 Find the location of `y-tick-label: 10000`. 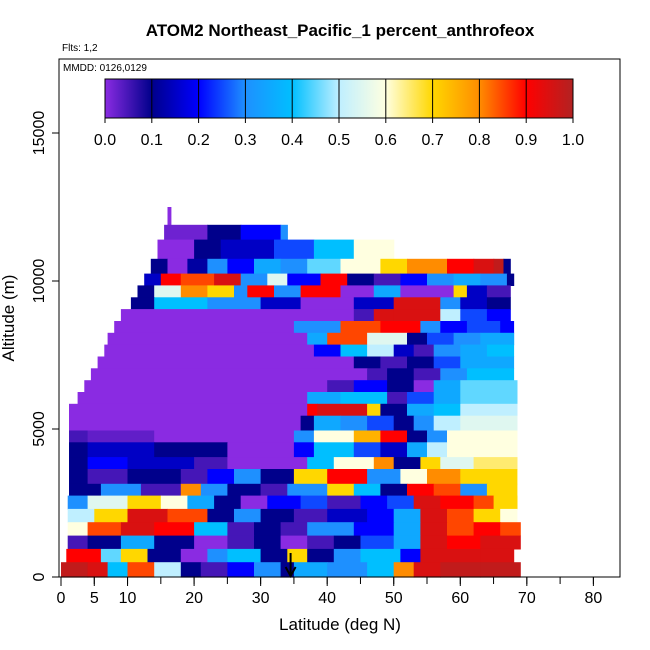

y-tick-label: 10000 is located at coordinates (39, 281).